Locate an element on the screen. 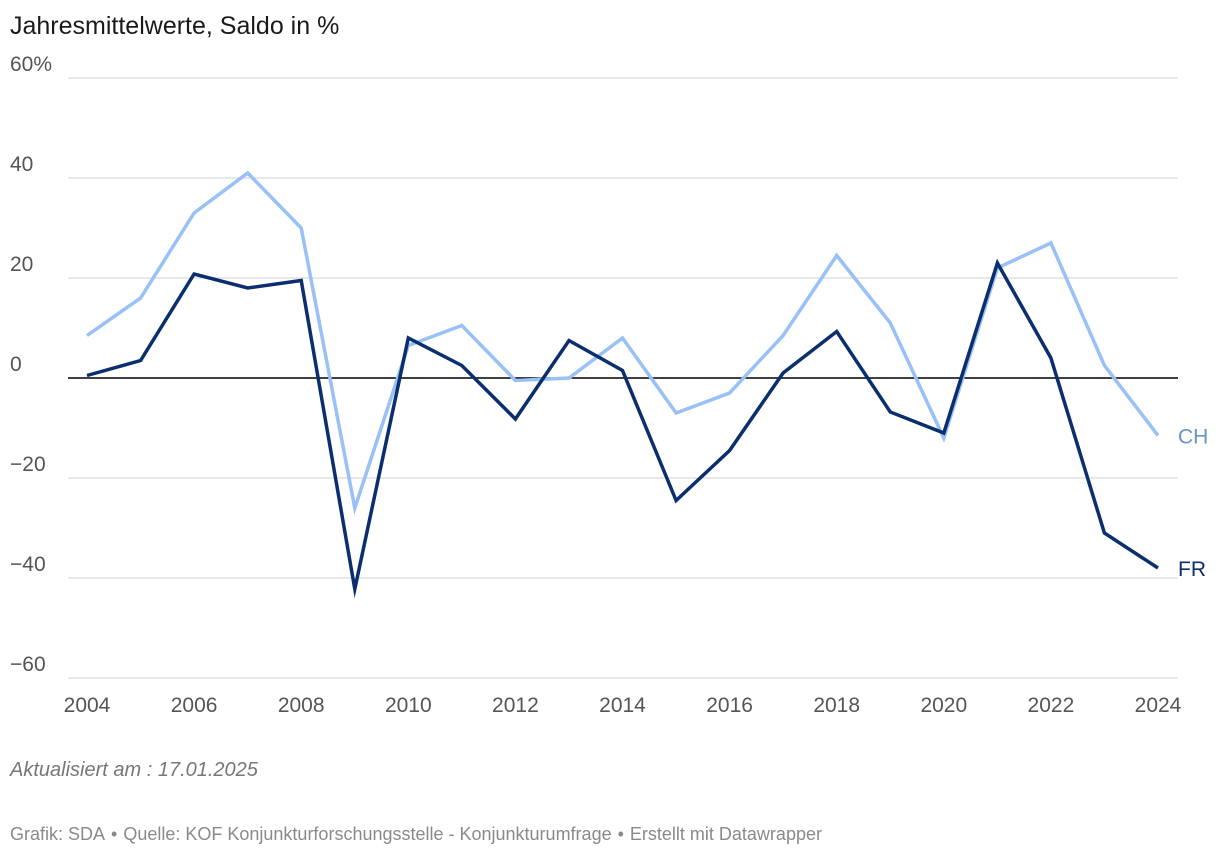 The height and width of the screenshot is (860, 1220). y-axis-tick-labels: 60% 40 20 0 −20 −40 −60 is located at coordinates (31, 364).